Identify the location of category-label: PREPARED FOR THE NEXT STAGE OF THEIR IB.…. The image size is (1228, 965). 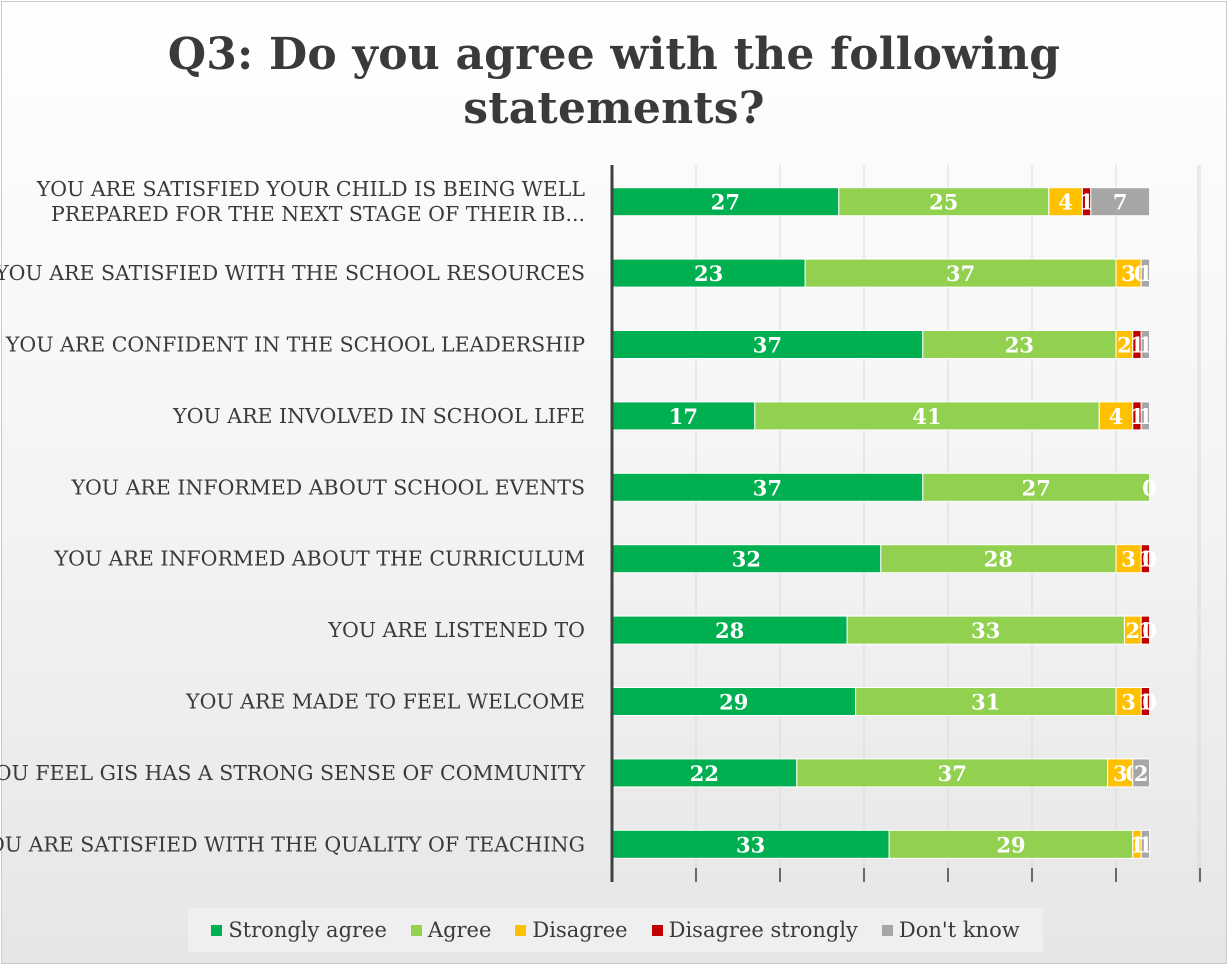
(318, 214).